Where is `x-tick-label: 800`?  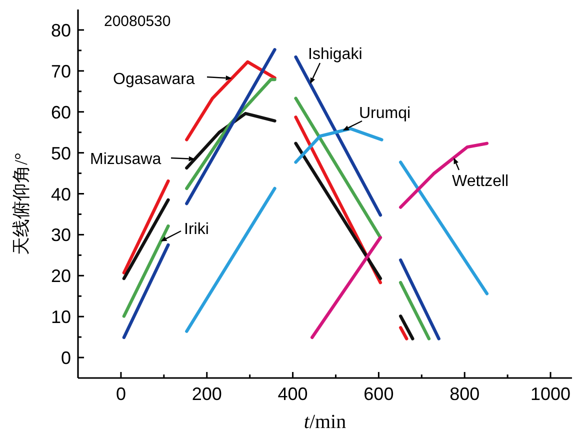 x-tick-label: 800 is located at coordinates (465, 394).